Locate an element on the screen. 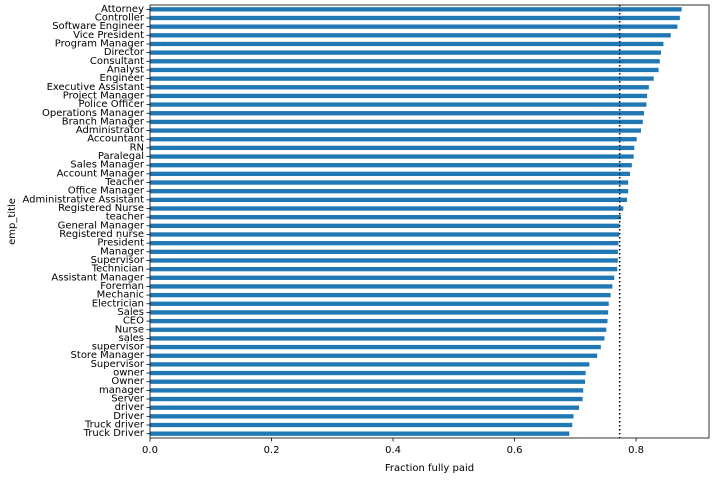  y-tick-label: driver is located at coordinates (130, 407).